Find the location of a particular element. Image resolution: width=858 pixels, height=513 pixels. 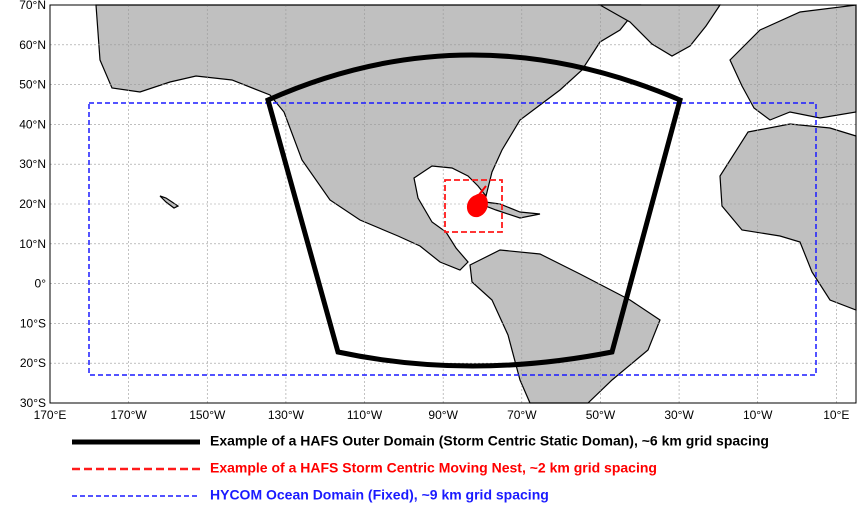

lon-tick-label: 10°E is located at coordinates (836, 415).